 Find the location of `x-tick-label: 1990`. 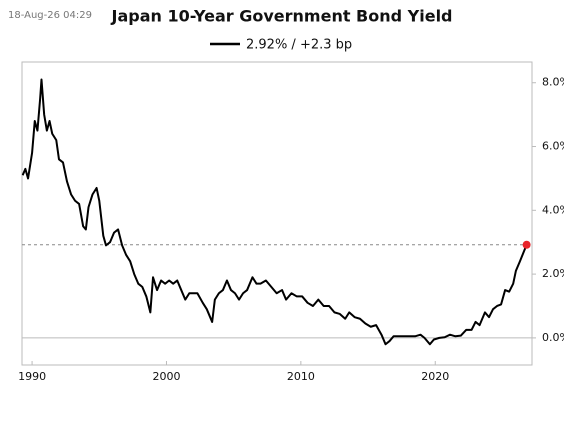

x-tick-label: 1990 is located at coordinates (32, 376).